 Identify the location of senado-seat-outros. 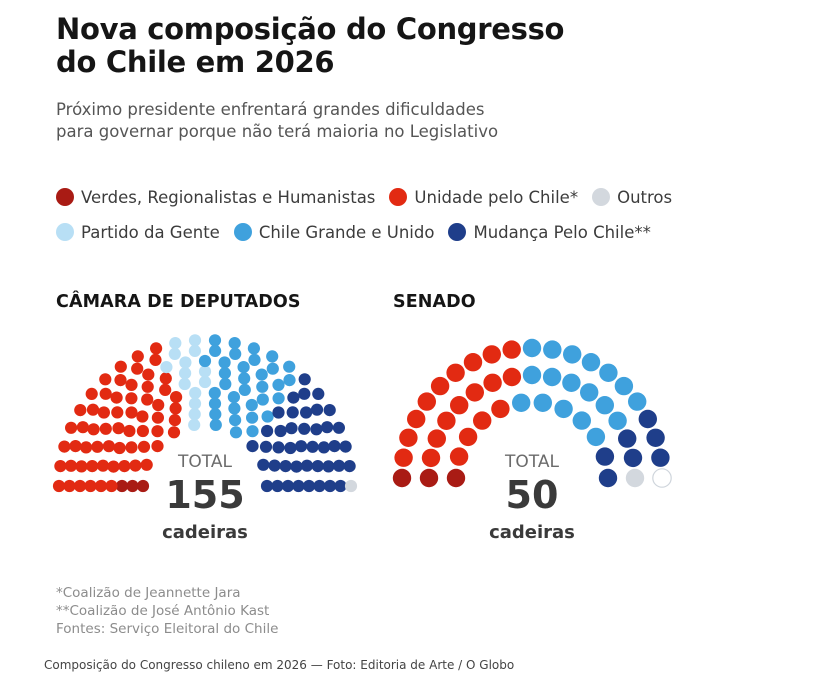
(635, 478).